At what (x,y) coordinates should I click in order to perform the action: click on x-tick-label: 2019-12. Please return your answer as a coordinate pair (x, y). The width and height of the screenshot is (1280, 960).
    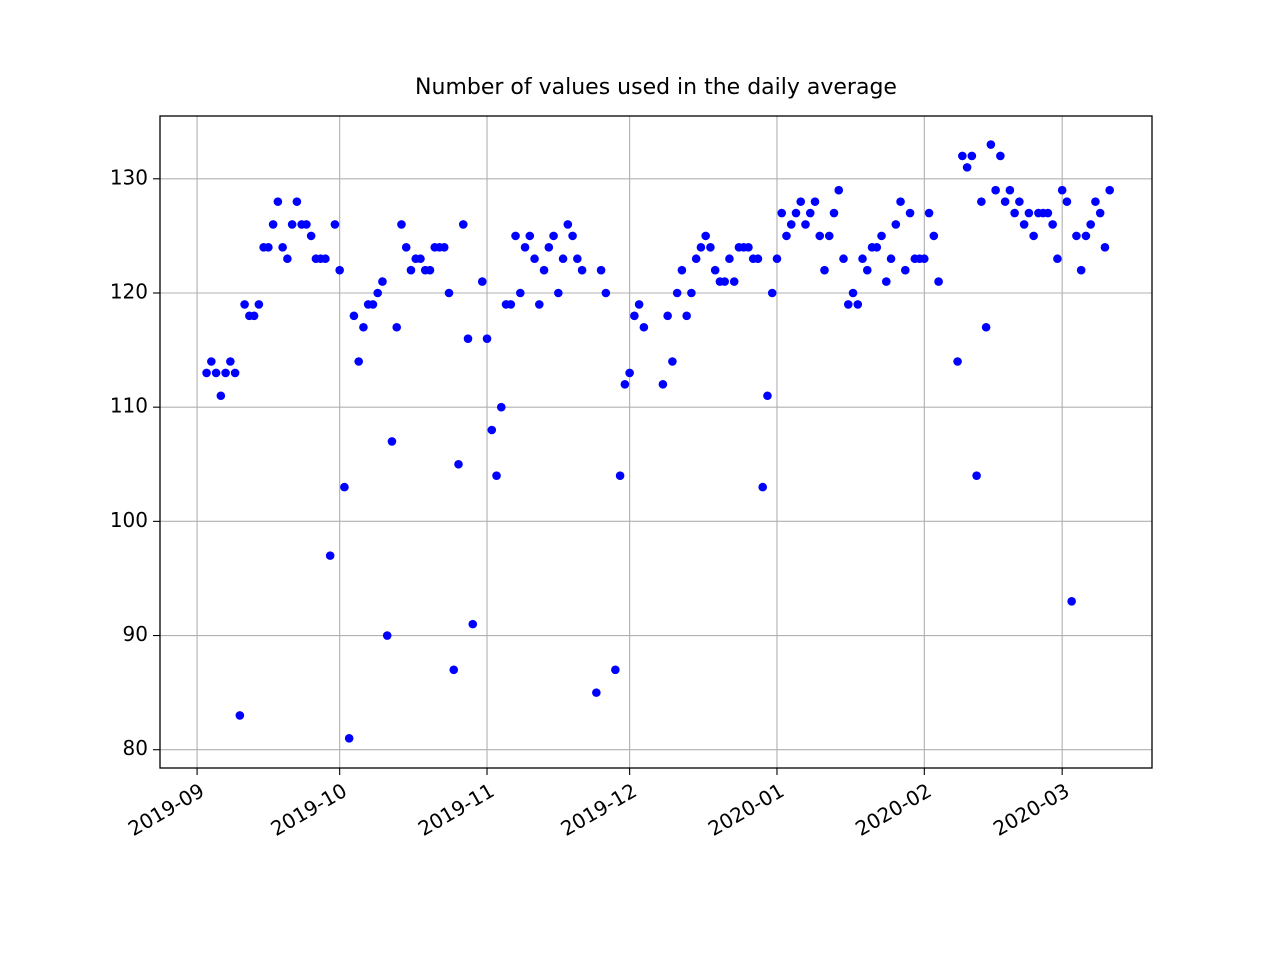
    Looking at the image, I should click on (598, 809).